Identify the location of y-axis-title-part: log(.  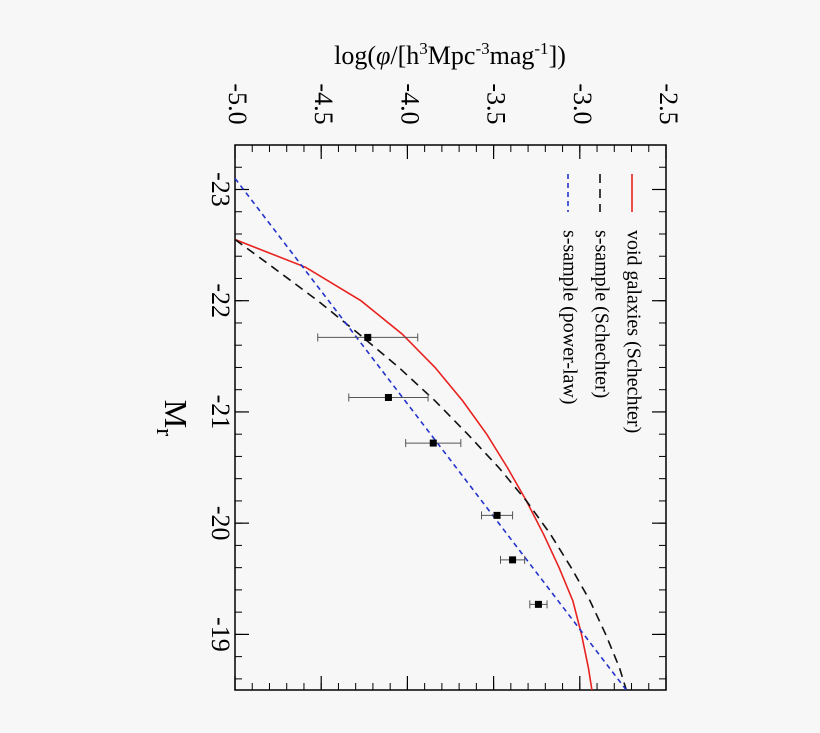
(355, 55).